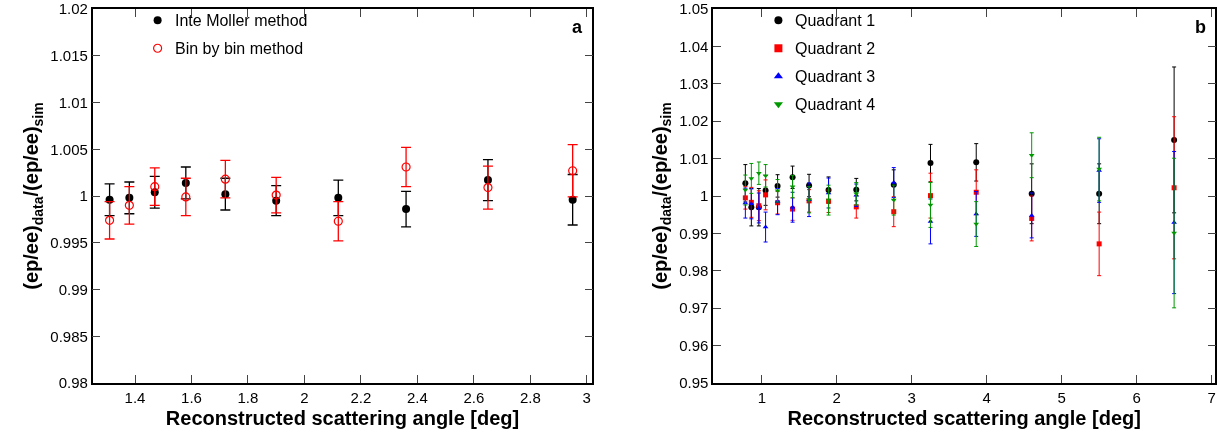 This screenshot has height=442, width=1219. I want to click on annotation: a, so click(577, 27).